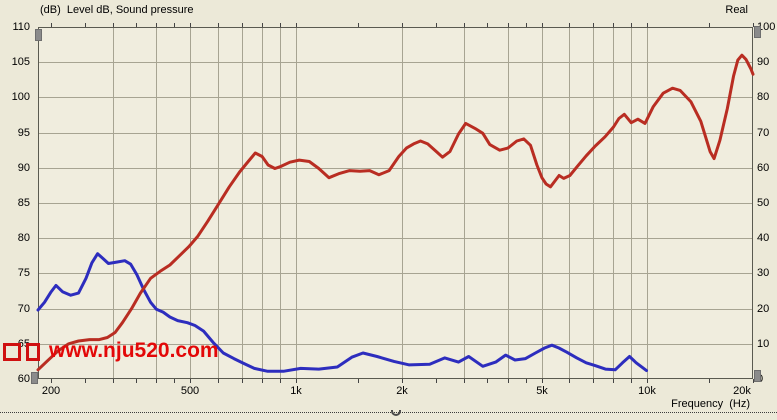  Describe the element at coordinates (23, 309) in the screenshot. I see `left-axis-tick-label: 70` at that location.